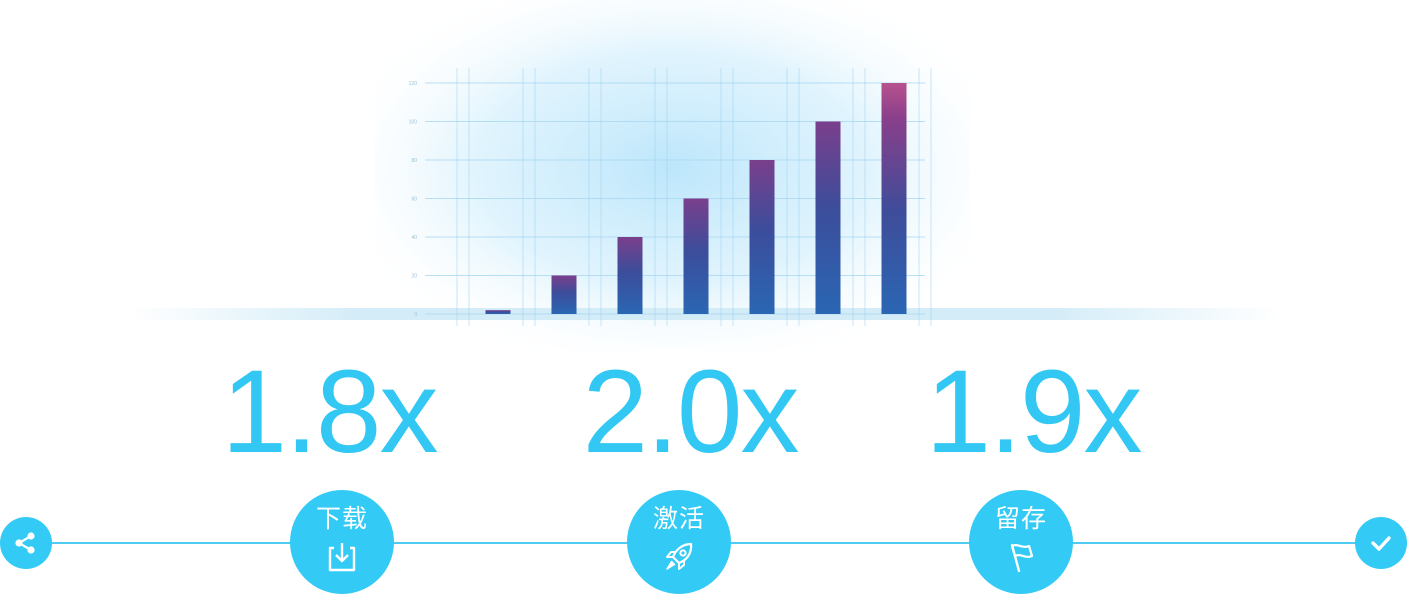 Image resolution: width=1407 pixels, height=596 pixels. I want to click on share-icon, so click(25, 543).